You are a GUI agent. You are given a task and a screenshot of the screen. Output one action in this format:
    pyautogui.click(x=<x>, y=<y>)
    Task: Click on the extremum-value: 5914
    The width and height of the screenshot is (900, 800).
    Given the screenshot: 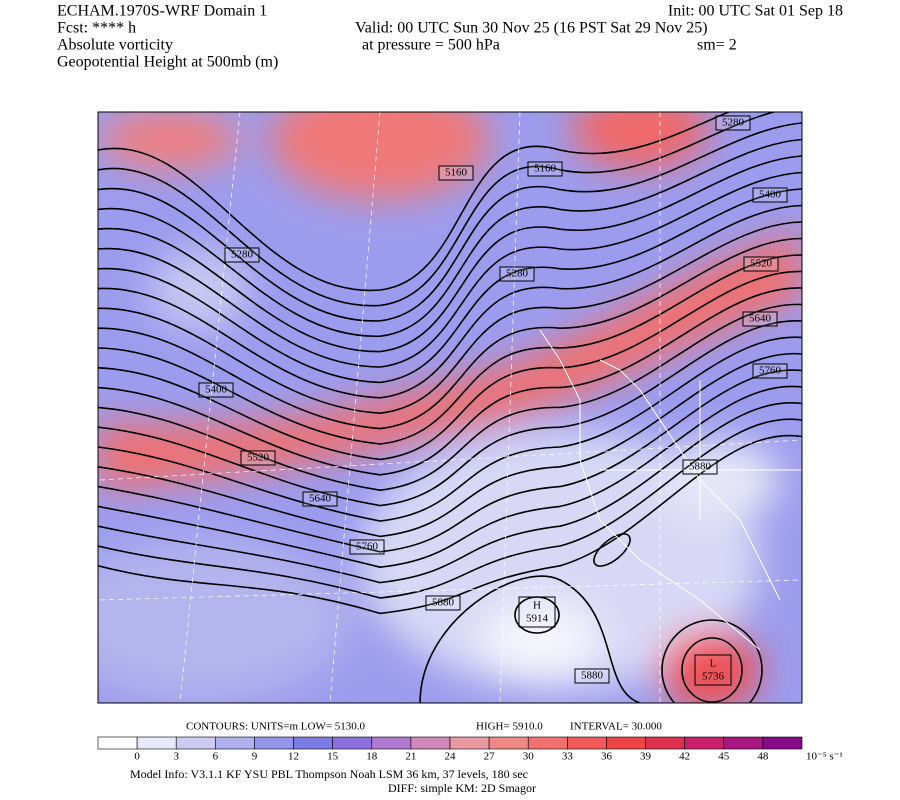 What is the action you would take?
    pyautogui.click(x=537, y=619)
    